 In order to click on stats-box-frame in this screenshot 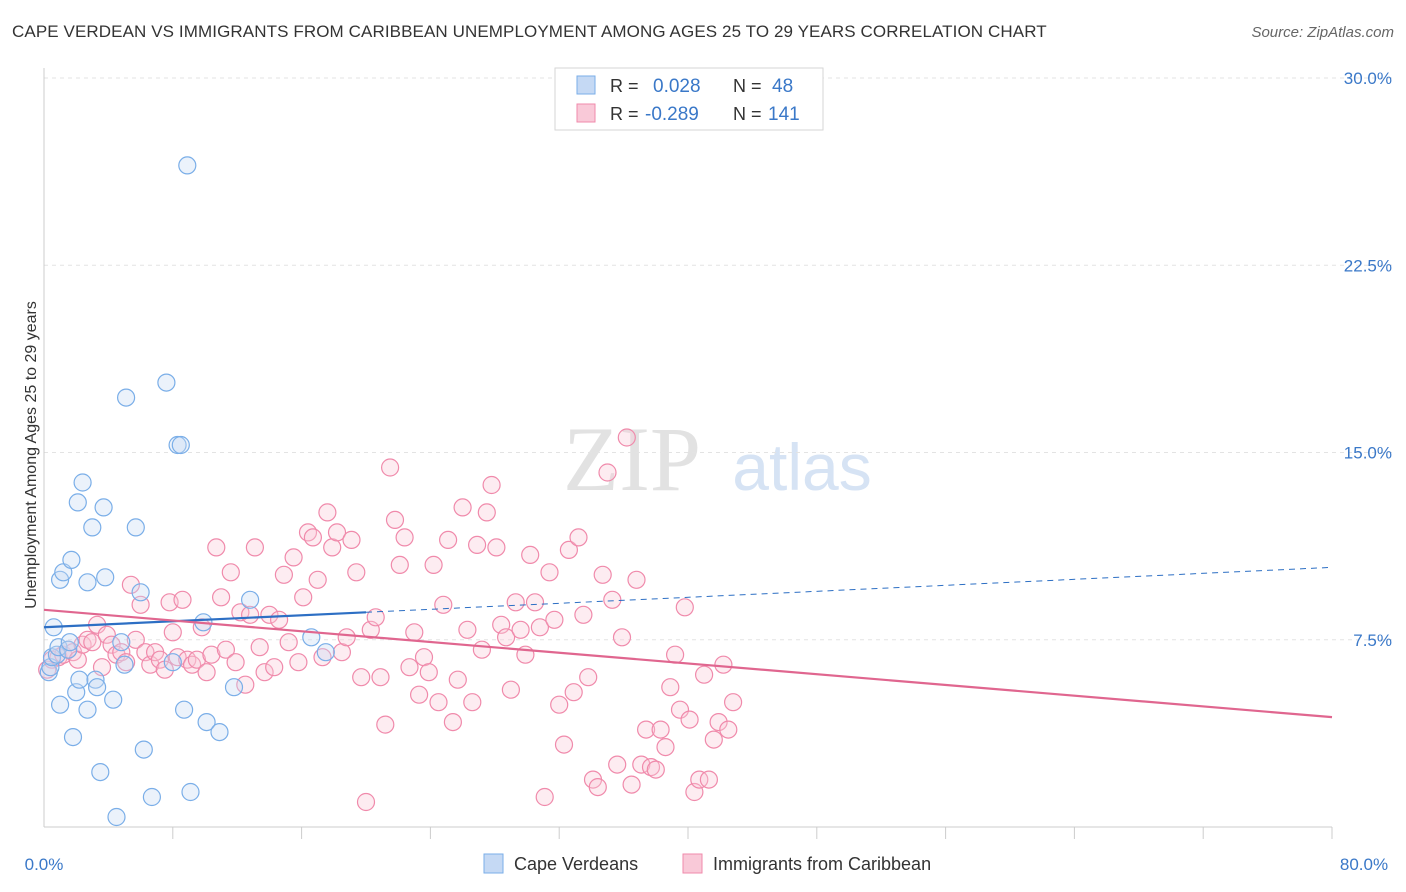, I will do `click(689, 99)`.